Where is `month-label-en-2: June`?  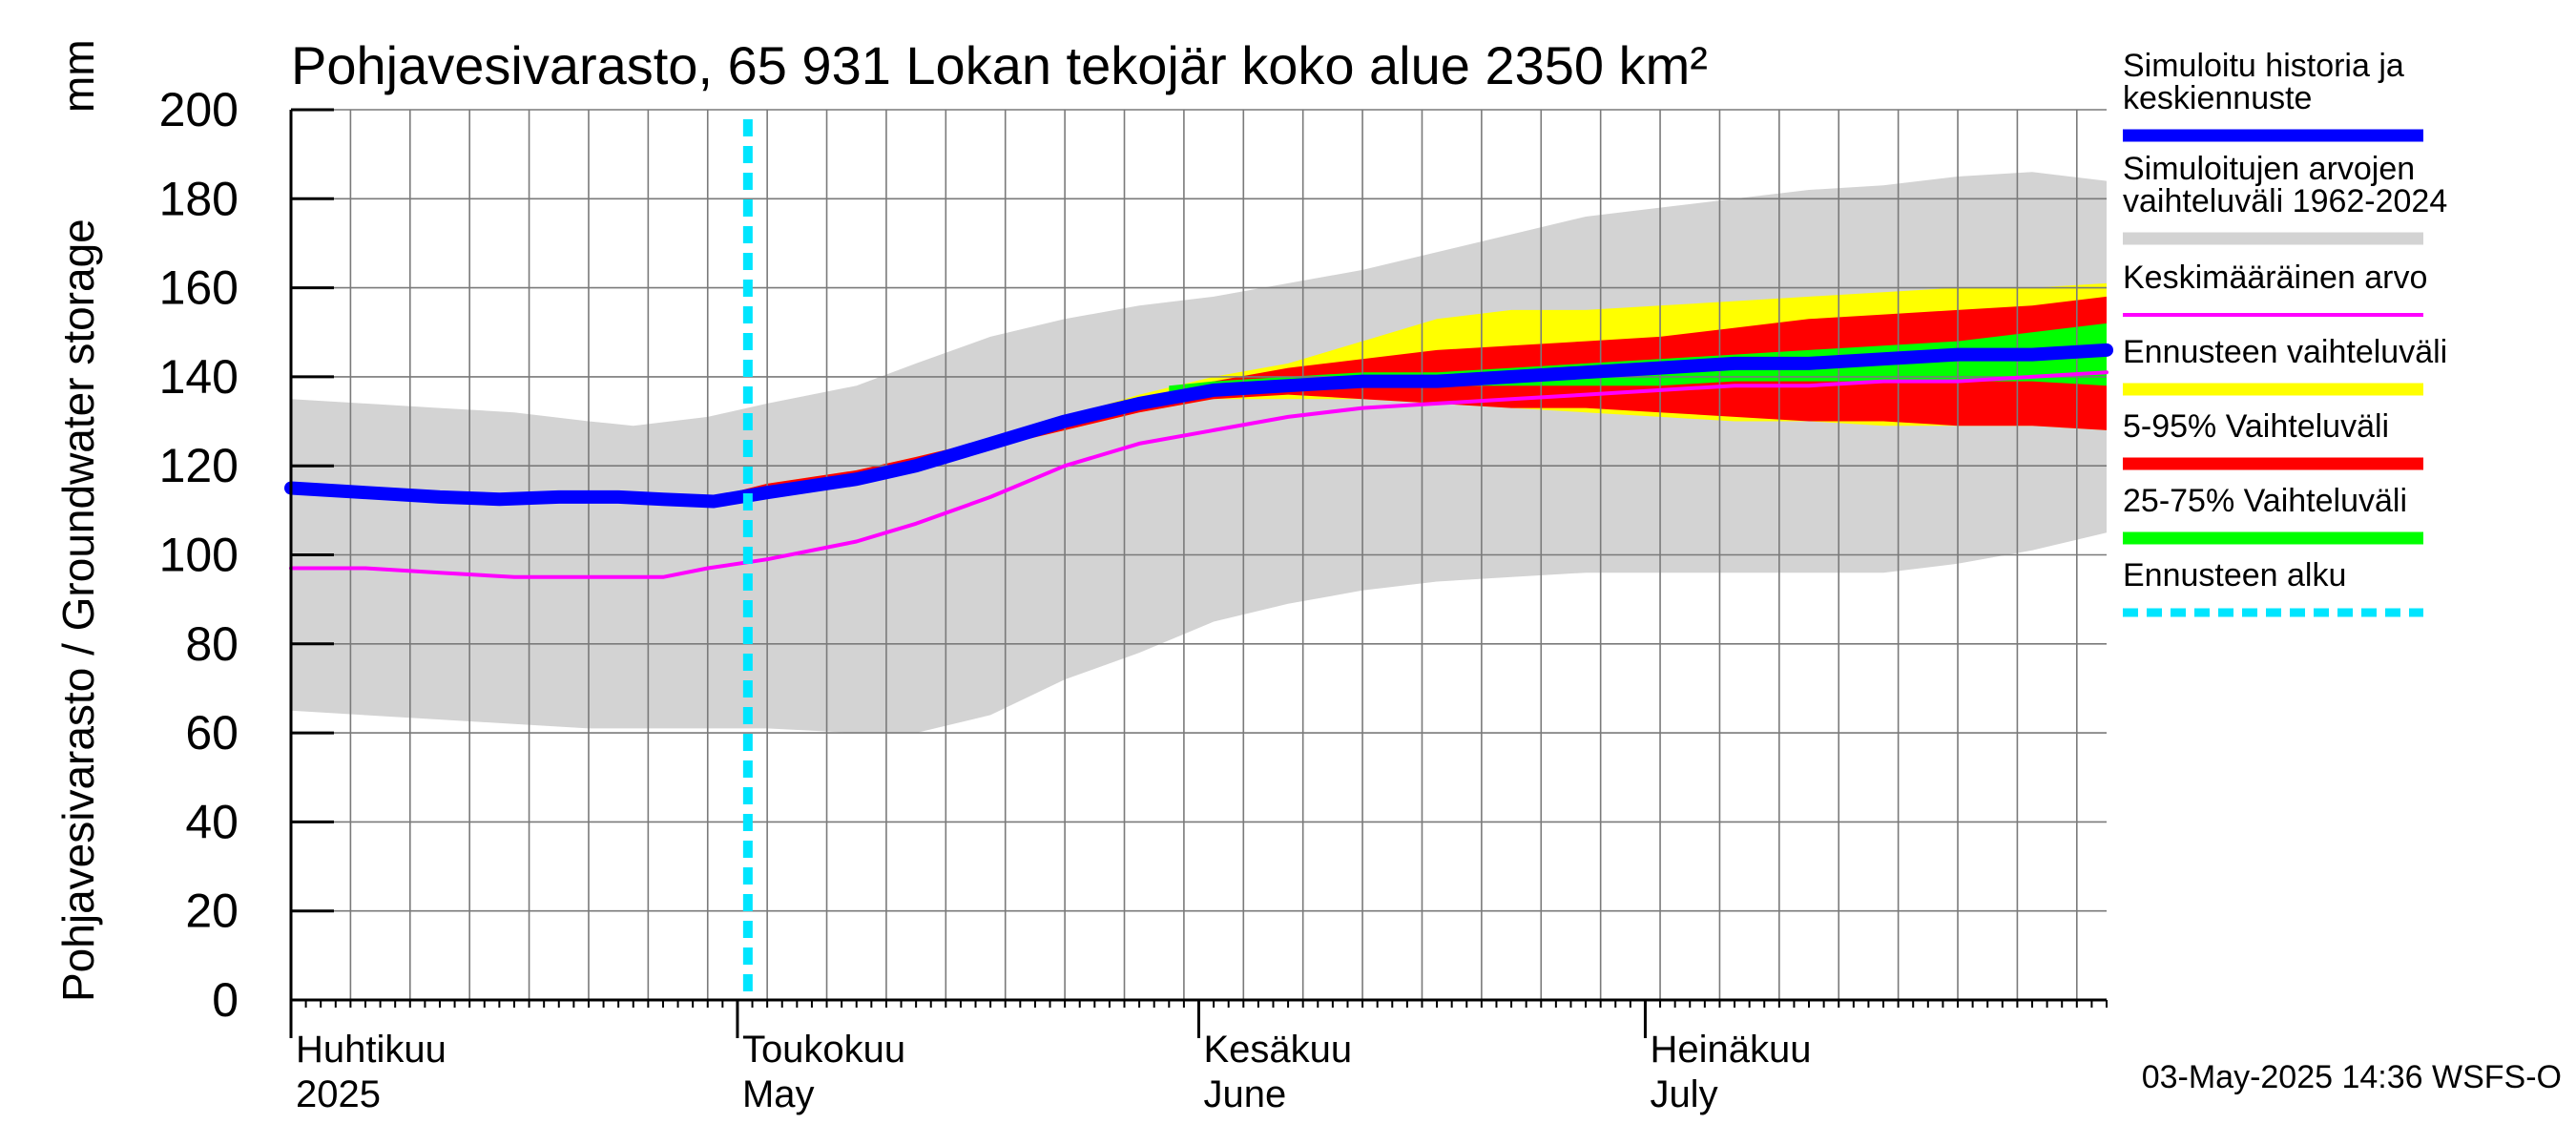
month-label-en-2: June is located at coordinates (1245, 1094).